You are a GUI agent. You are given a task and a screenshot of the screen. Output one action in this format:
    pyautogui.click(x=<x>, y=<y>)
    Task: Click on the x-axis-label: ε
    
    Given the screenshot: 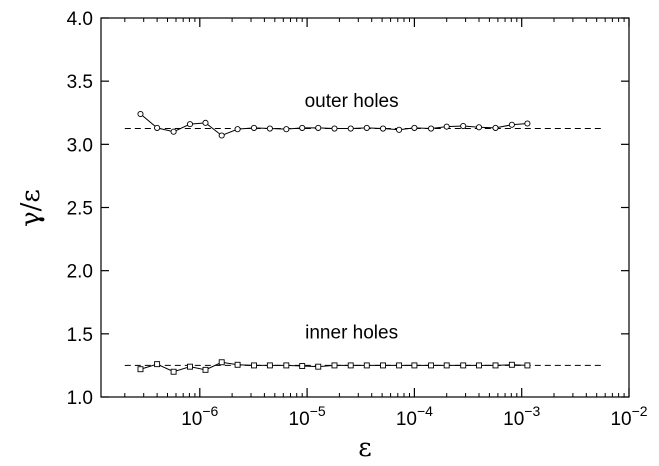 What is the action you would take?
    pyautogui.click(x=364, y=448)
    